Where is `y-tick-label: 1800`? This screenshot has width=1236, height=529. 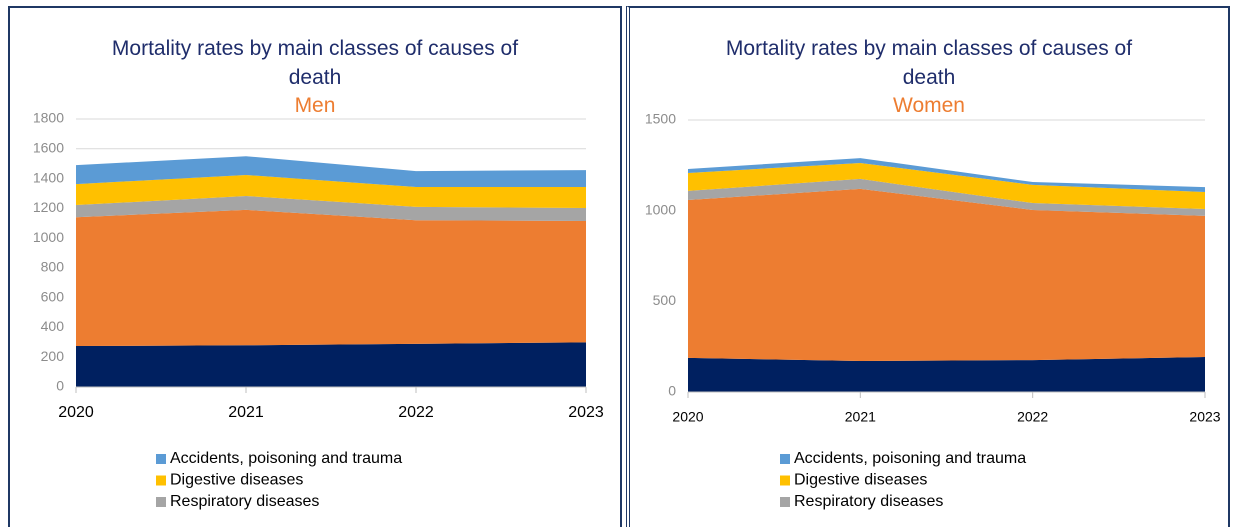
y-tick-label: 1800 is located at coordinates (48, 118).